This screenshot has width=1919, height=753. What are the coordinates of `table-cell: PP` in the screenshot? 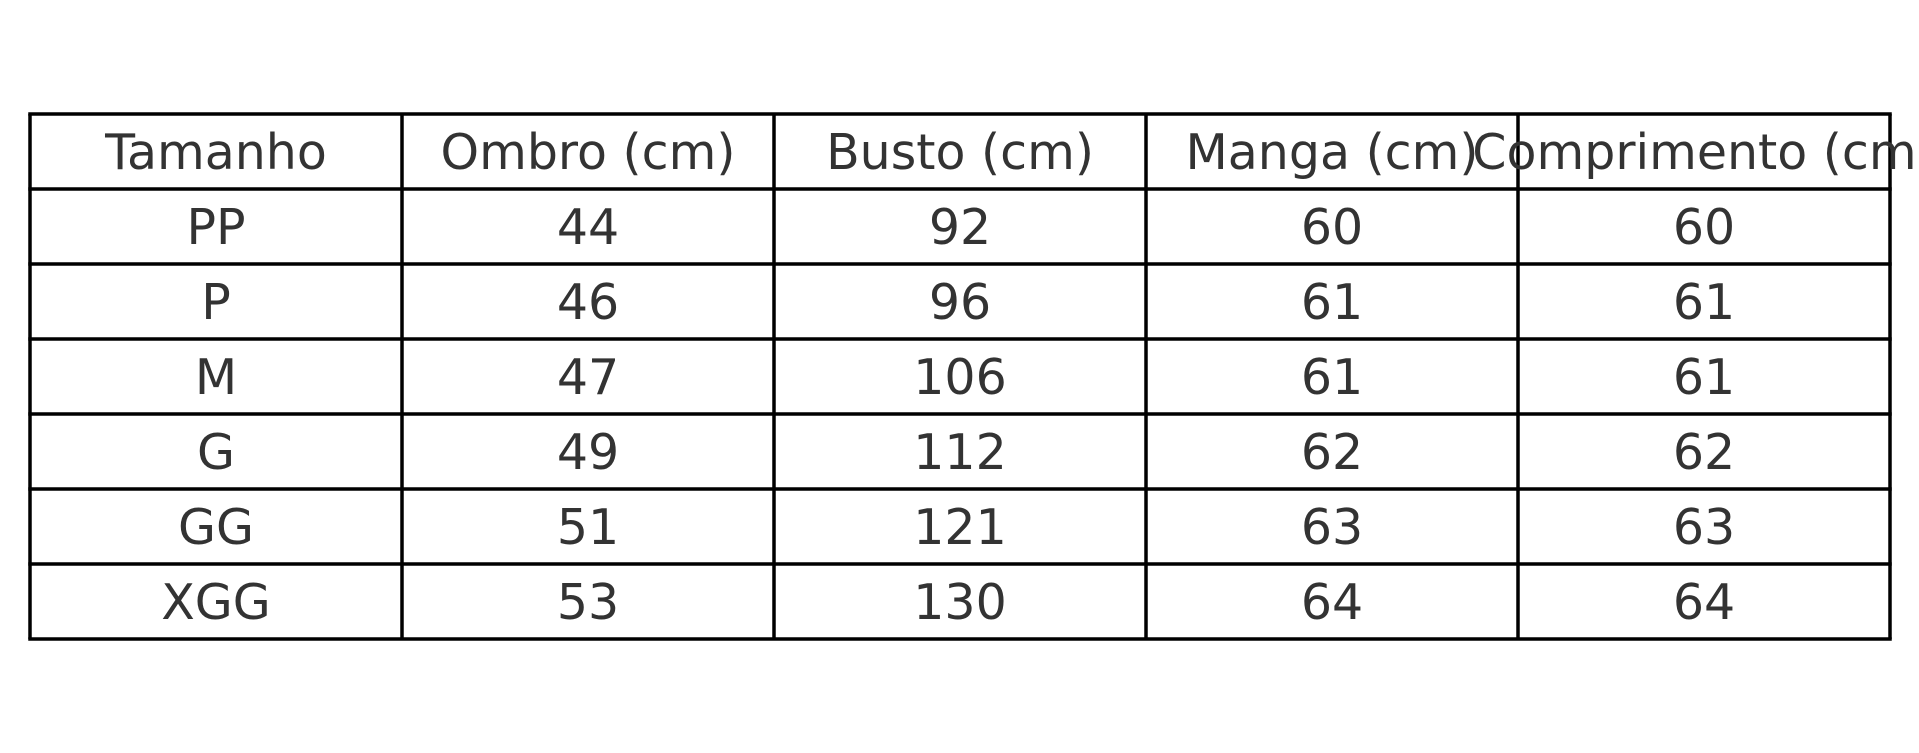 It's located at (215, 227).